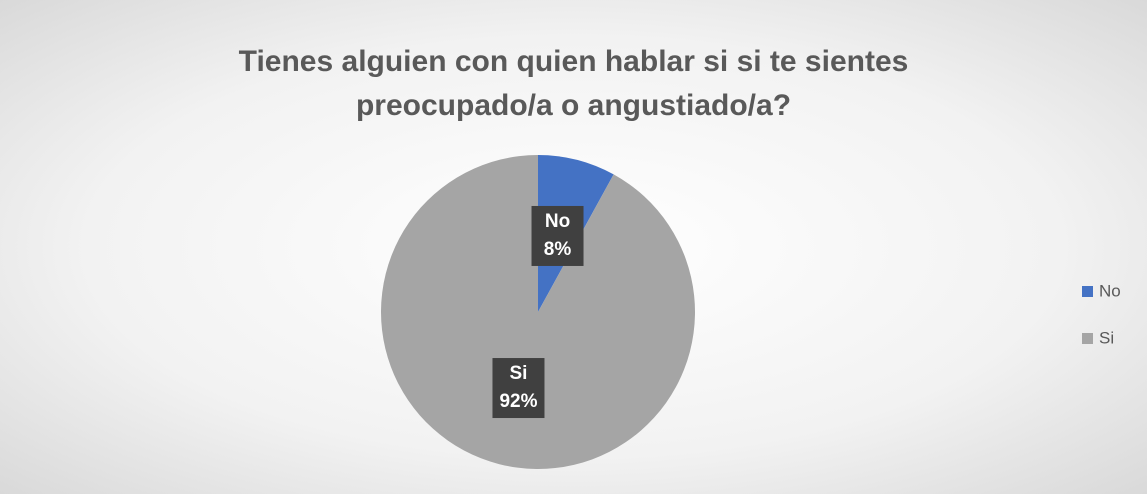 The height and width of the screenshot is (494, 1147). I want to click on data-label-category: Si, so click(519, 373).